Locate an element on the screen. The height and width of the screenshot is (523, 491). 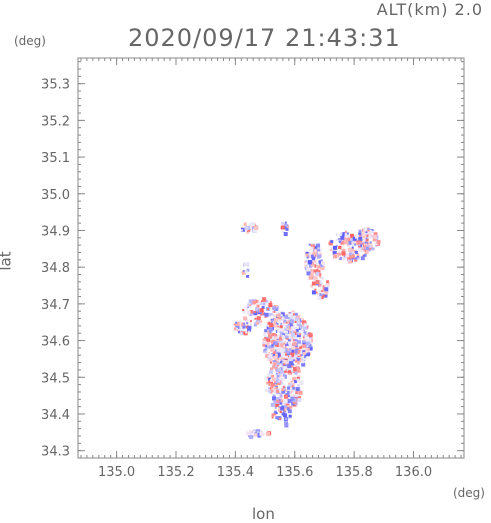
y-tick-label: 35.0 is located at coordinates (55, 195).